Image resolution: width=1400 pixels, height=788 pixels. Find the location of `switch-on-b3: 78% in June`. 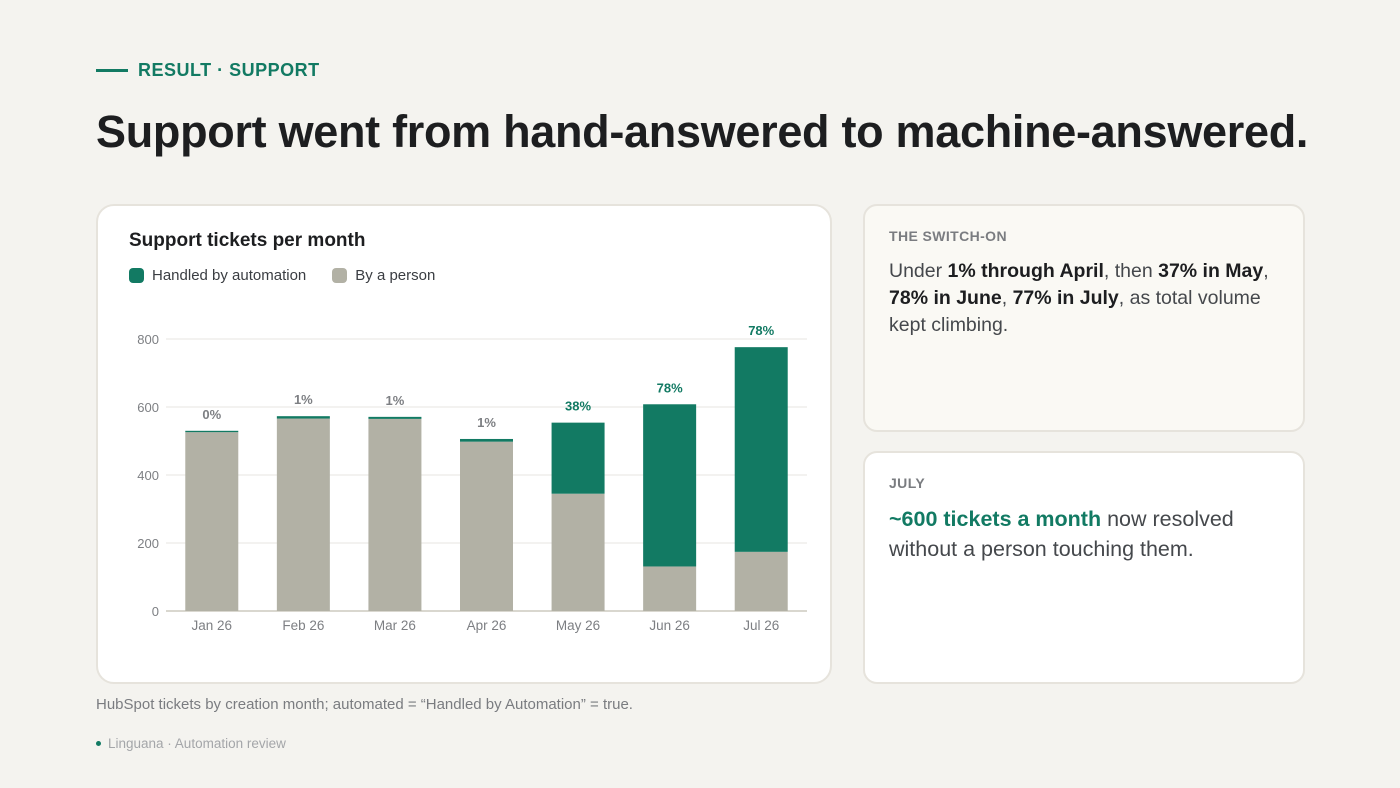

switch-on-b3: 78% in June is located at coordinates (945, 298).